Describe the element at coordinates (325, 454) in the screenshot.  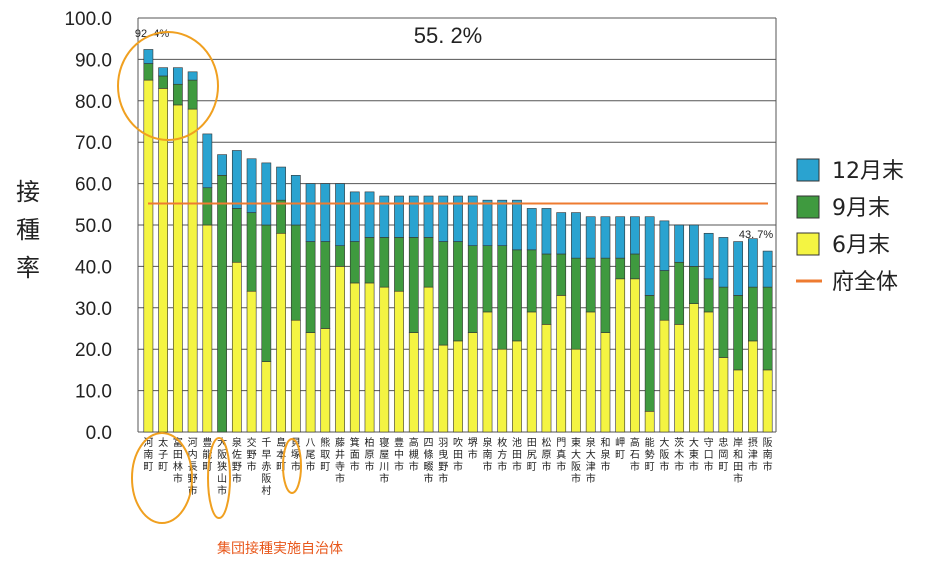
I see `category-label: 熊取町` at that location.